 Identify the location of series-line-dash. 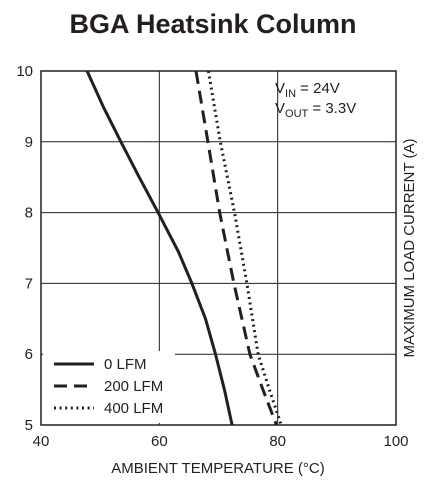
(236, 248).